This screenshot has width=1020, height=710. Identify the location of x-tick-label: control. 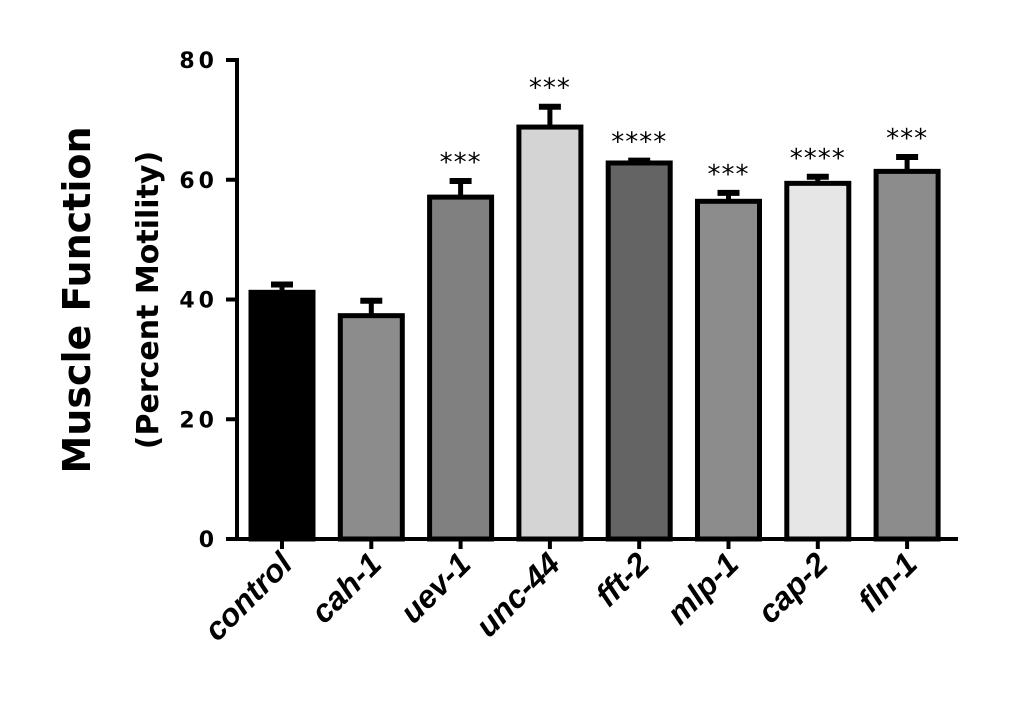
(248, 596).